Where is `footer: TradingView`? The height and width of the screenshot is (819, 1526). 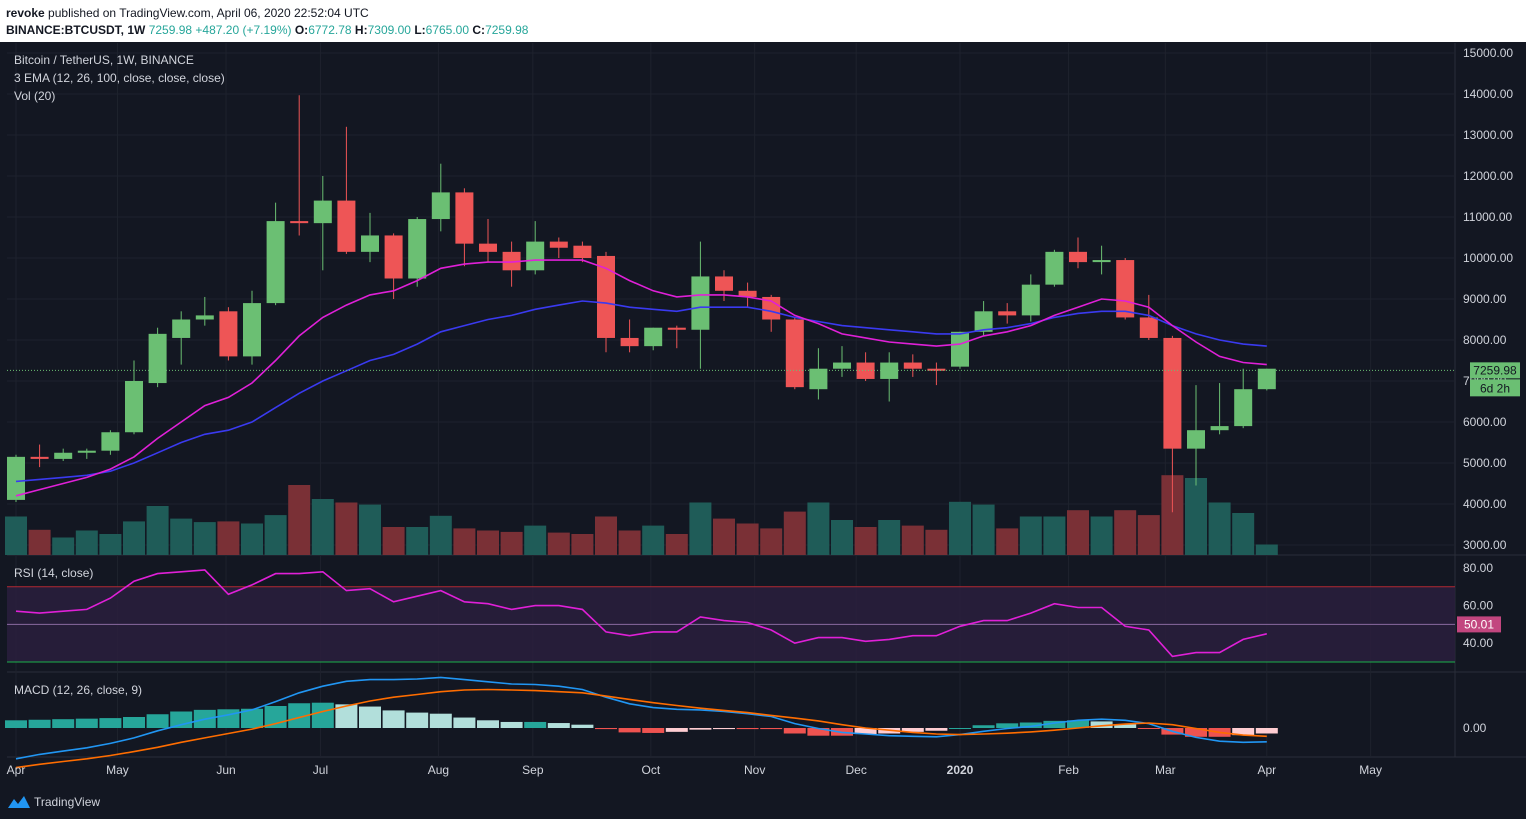 footer: TradingView is located at coordinates (763, 802).